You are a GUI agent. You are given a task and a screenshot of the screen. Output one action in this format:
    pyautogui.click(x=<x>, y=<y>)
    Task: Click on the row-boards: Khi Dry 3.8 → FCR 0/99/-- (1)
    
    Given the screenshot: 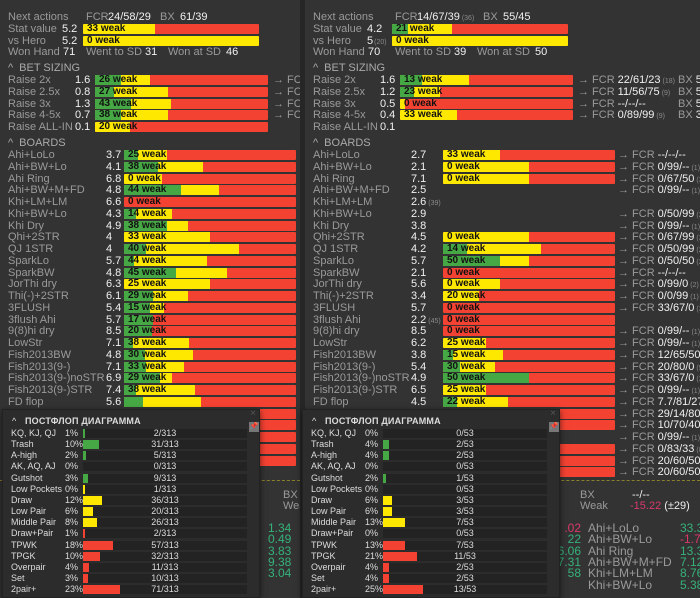 What is the action you would take?
    pyautogui.click(x=502, y=226)
    